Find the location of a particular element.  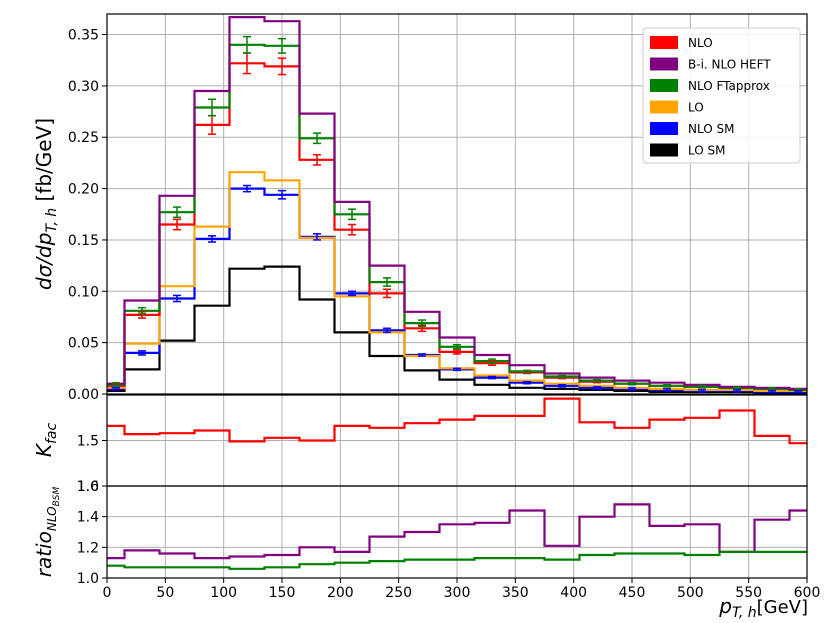

x-axis-label-unit: [GeV] is located at coordinates (782, 607).